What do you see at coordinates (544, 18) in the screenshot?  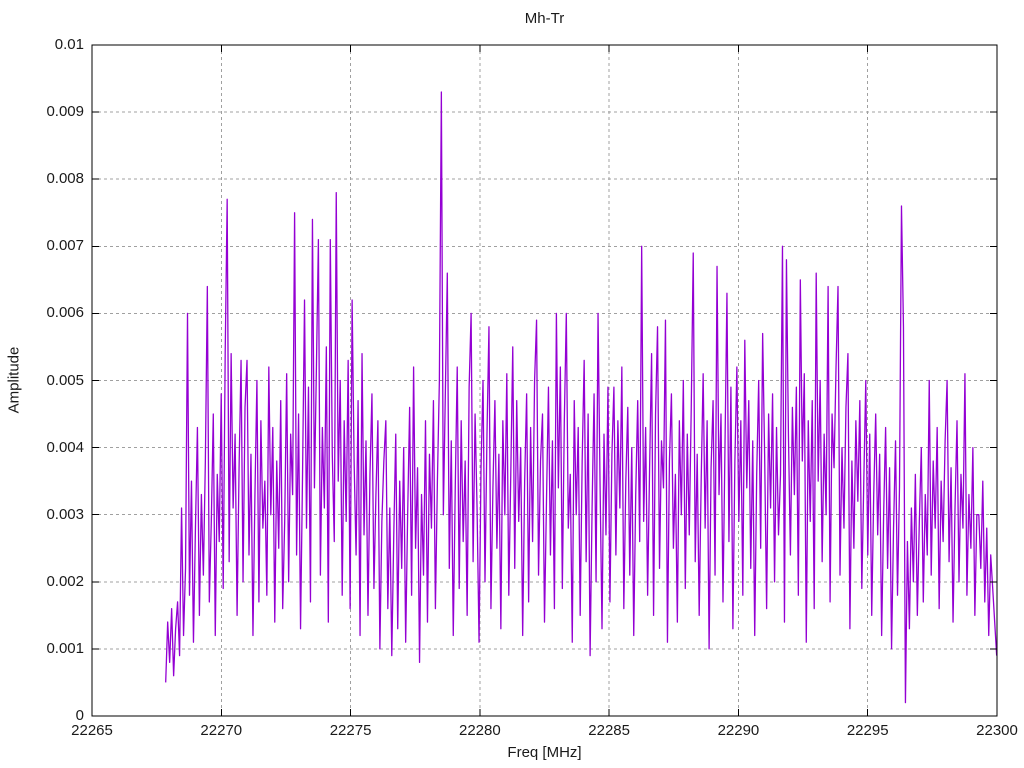 I see `plot-title: Mh-Tr` at bounding box center [544, 18].